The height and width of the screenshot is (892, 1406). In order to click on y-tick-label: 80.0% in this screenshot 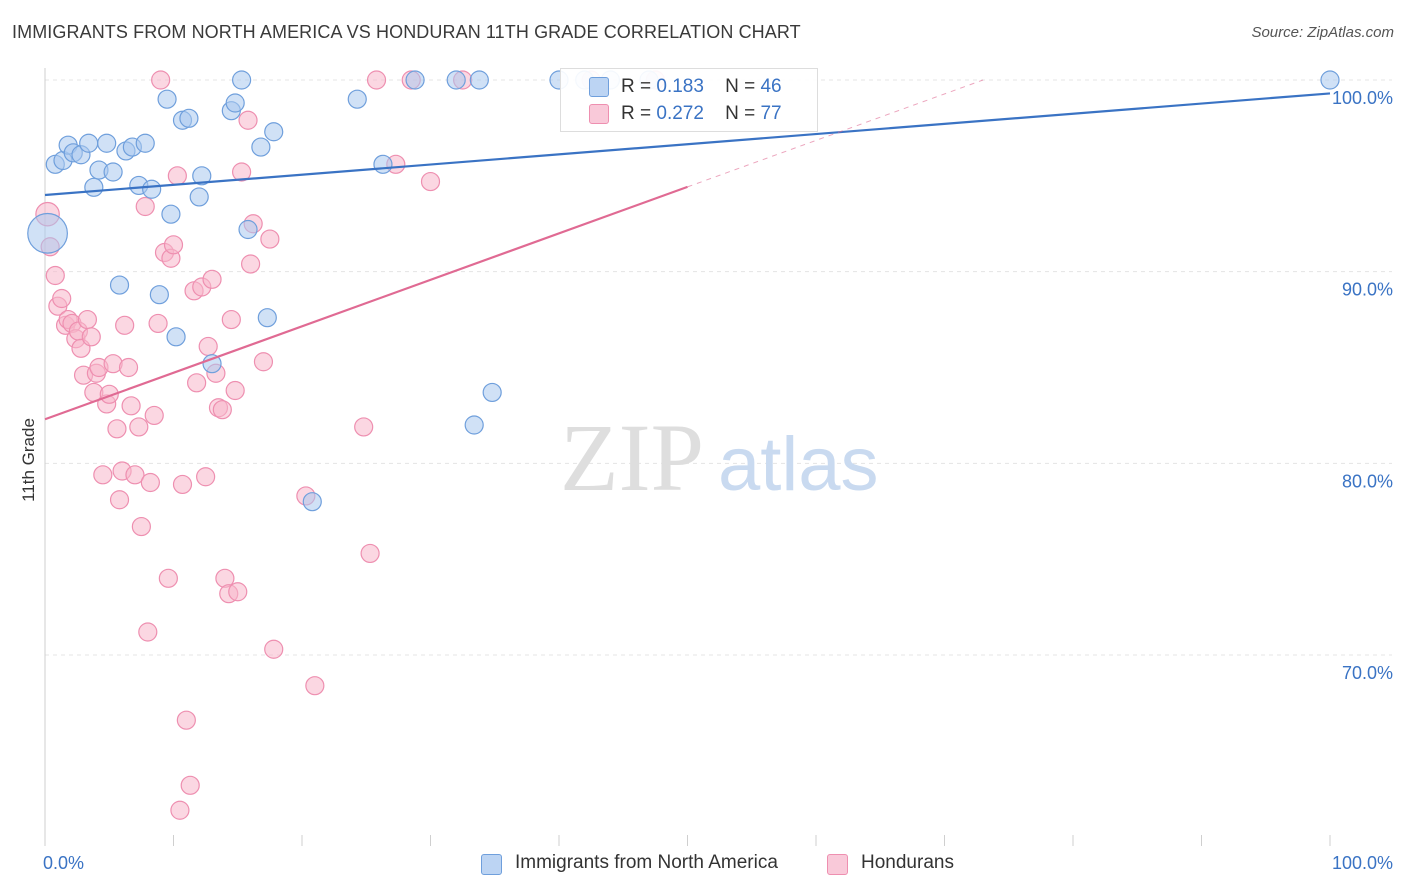, I will do `click(1367, 481)`.